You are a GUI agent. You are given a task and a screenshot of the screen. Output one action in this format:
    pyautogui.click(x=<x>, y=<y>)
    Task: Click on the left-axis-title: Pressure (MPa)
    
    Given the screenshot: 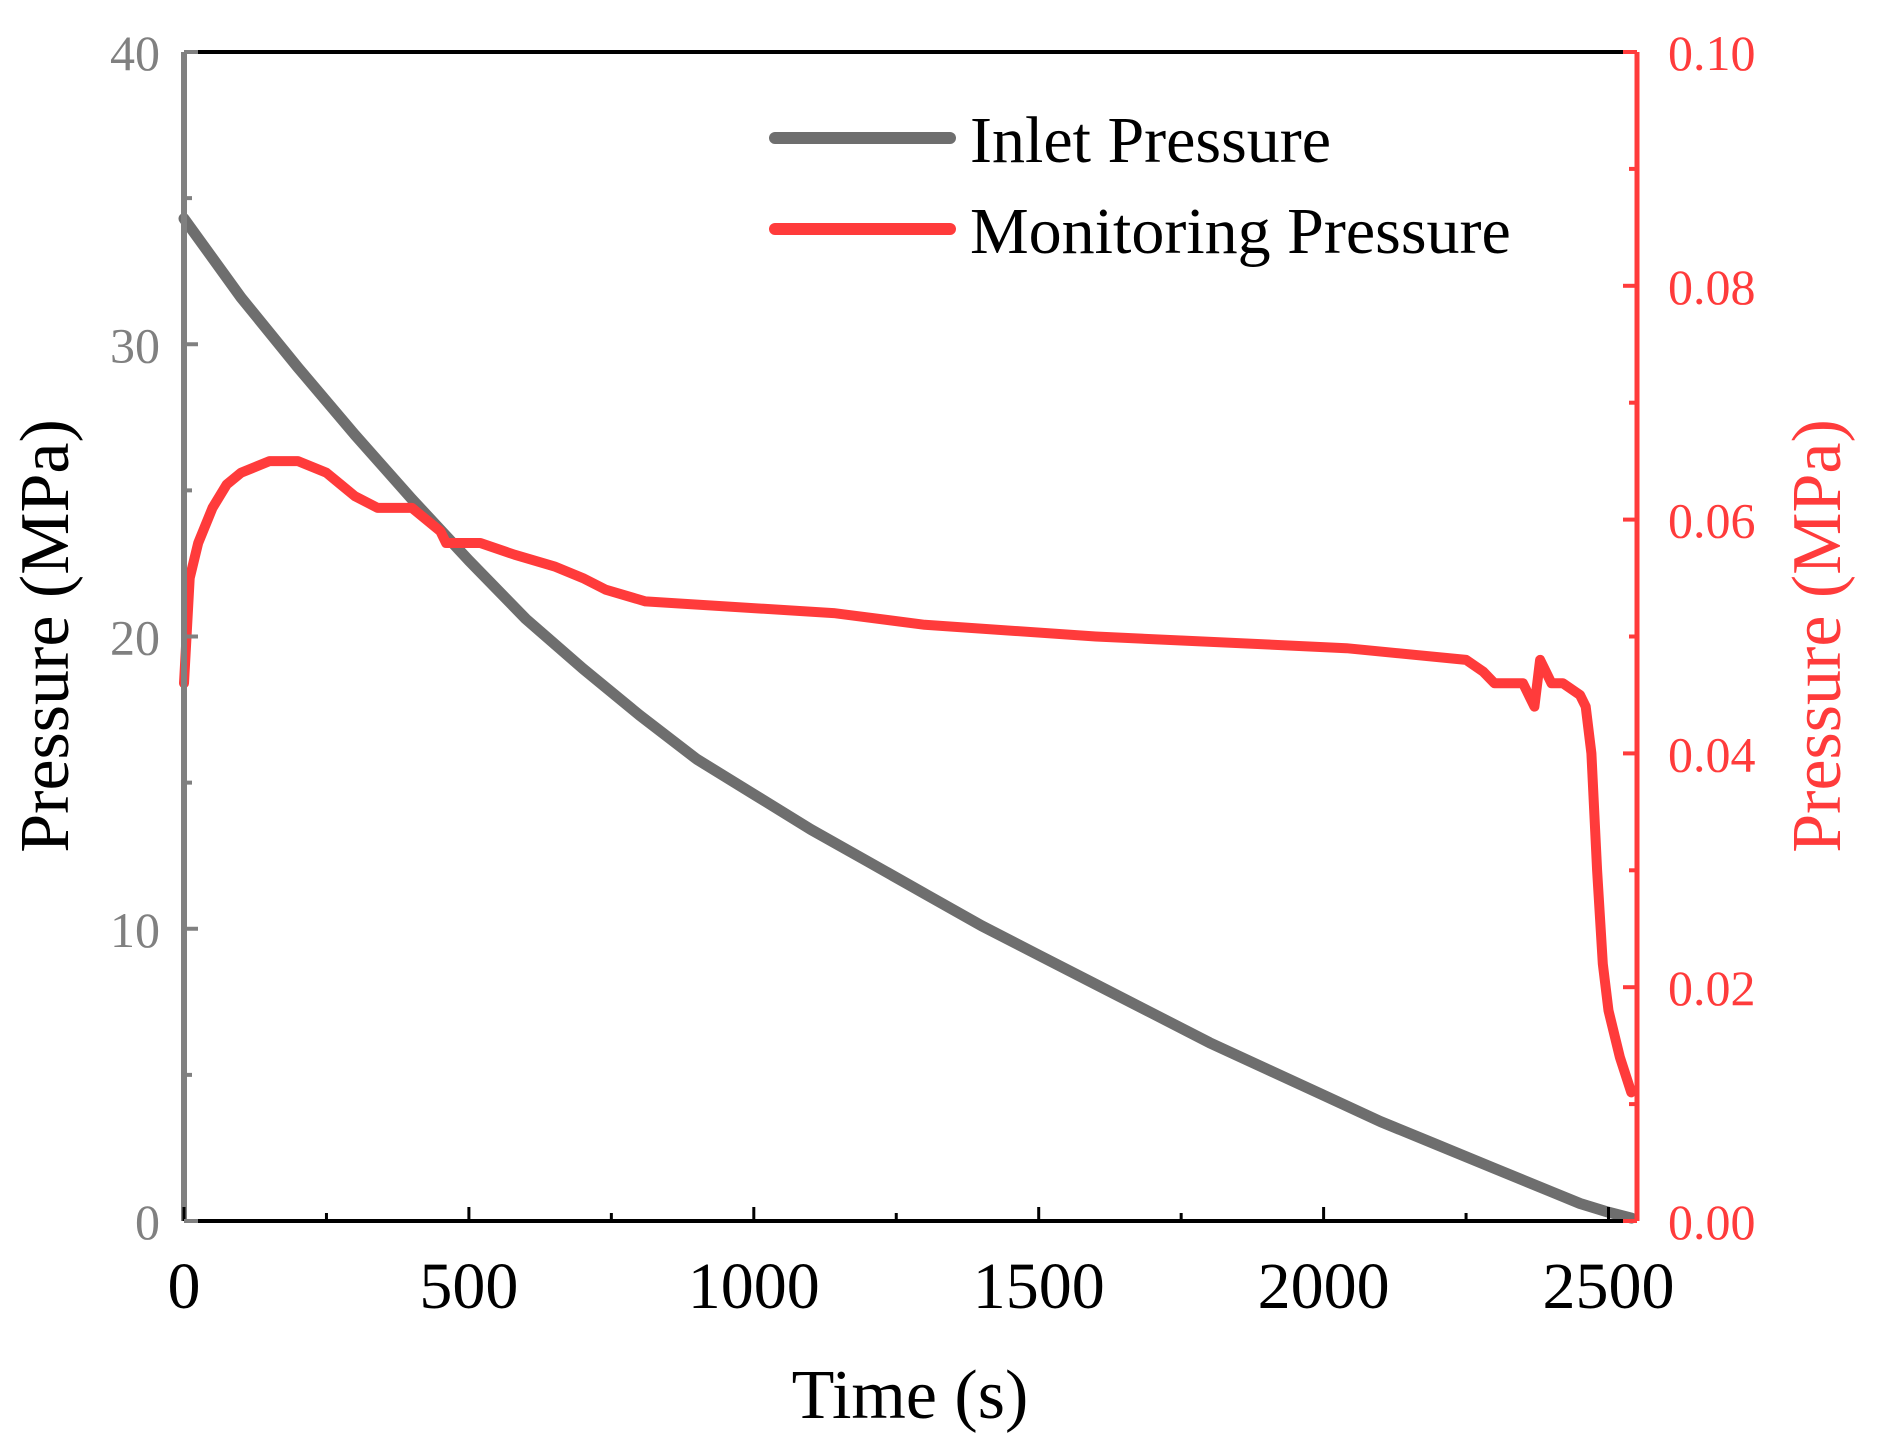 What is the action you would take?
    pyautogui.click(x=45, y=636)
    